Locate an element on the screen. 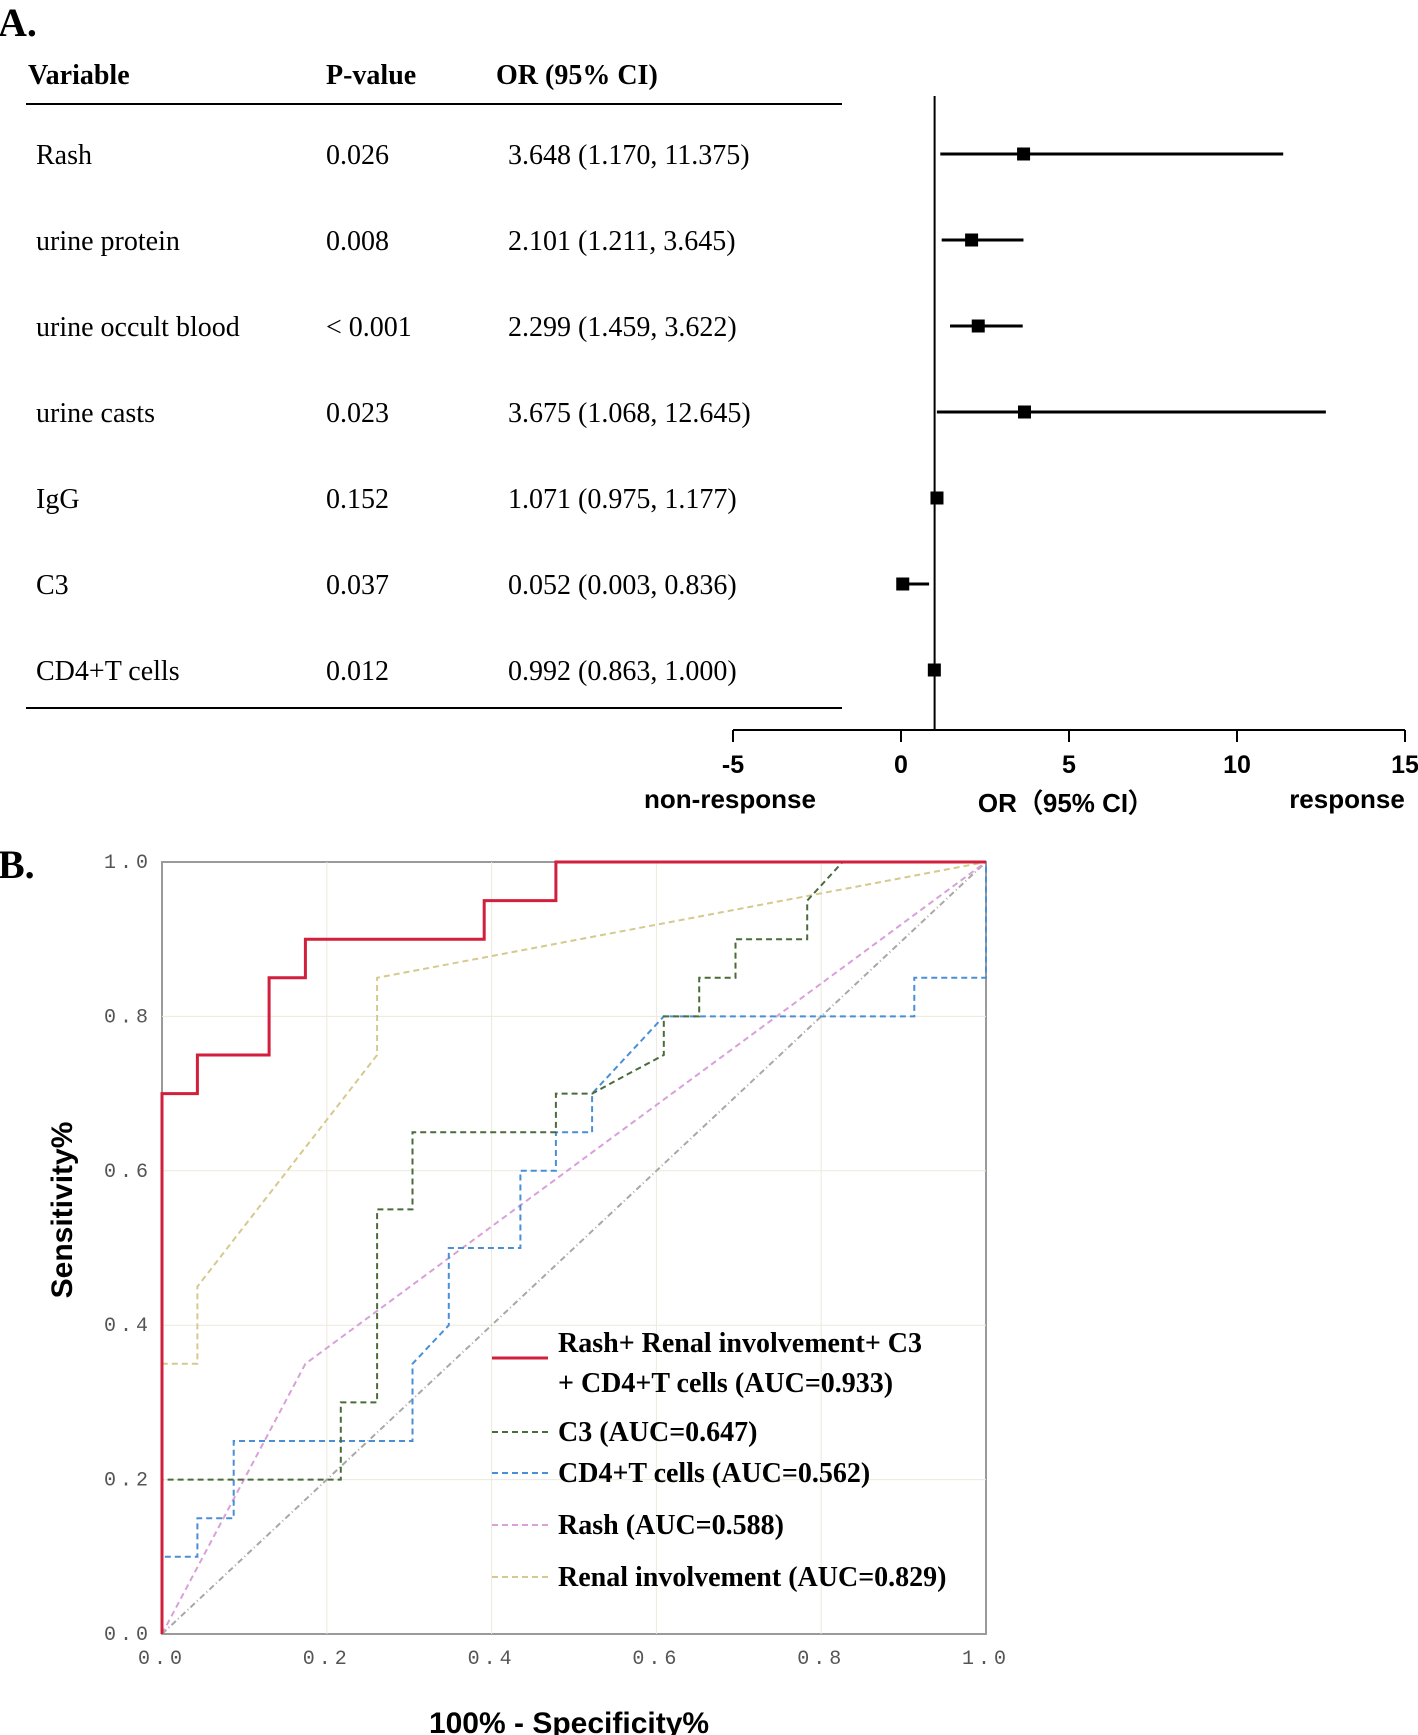  roc-x-tick-label: 0.6 is located at coordinates (656, 1659).